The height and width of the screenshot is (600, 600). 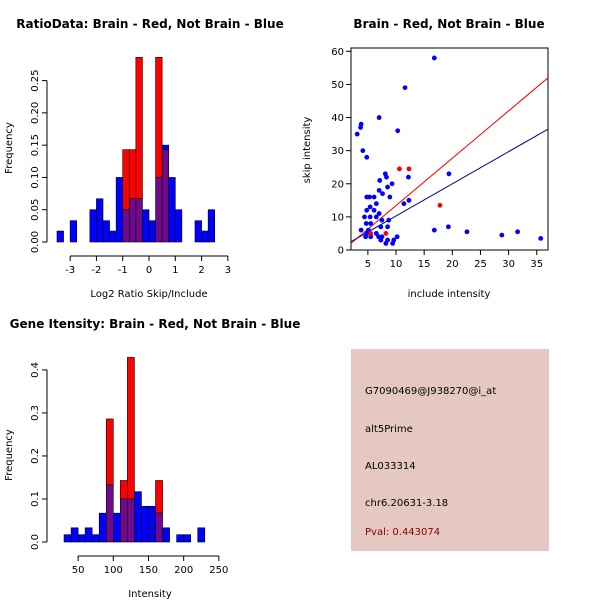 I want to click on intensity-x-tick-label: 50, so click(x=78, y=570).